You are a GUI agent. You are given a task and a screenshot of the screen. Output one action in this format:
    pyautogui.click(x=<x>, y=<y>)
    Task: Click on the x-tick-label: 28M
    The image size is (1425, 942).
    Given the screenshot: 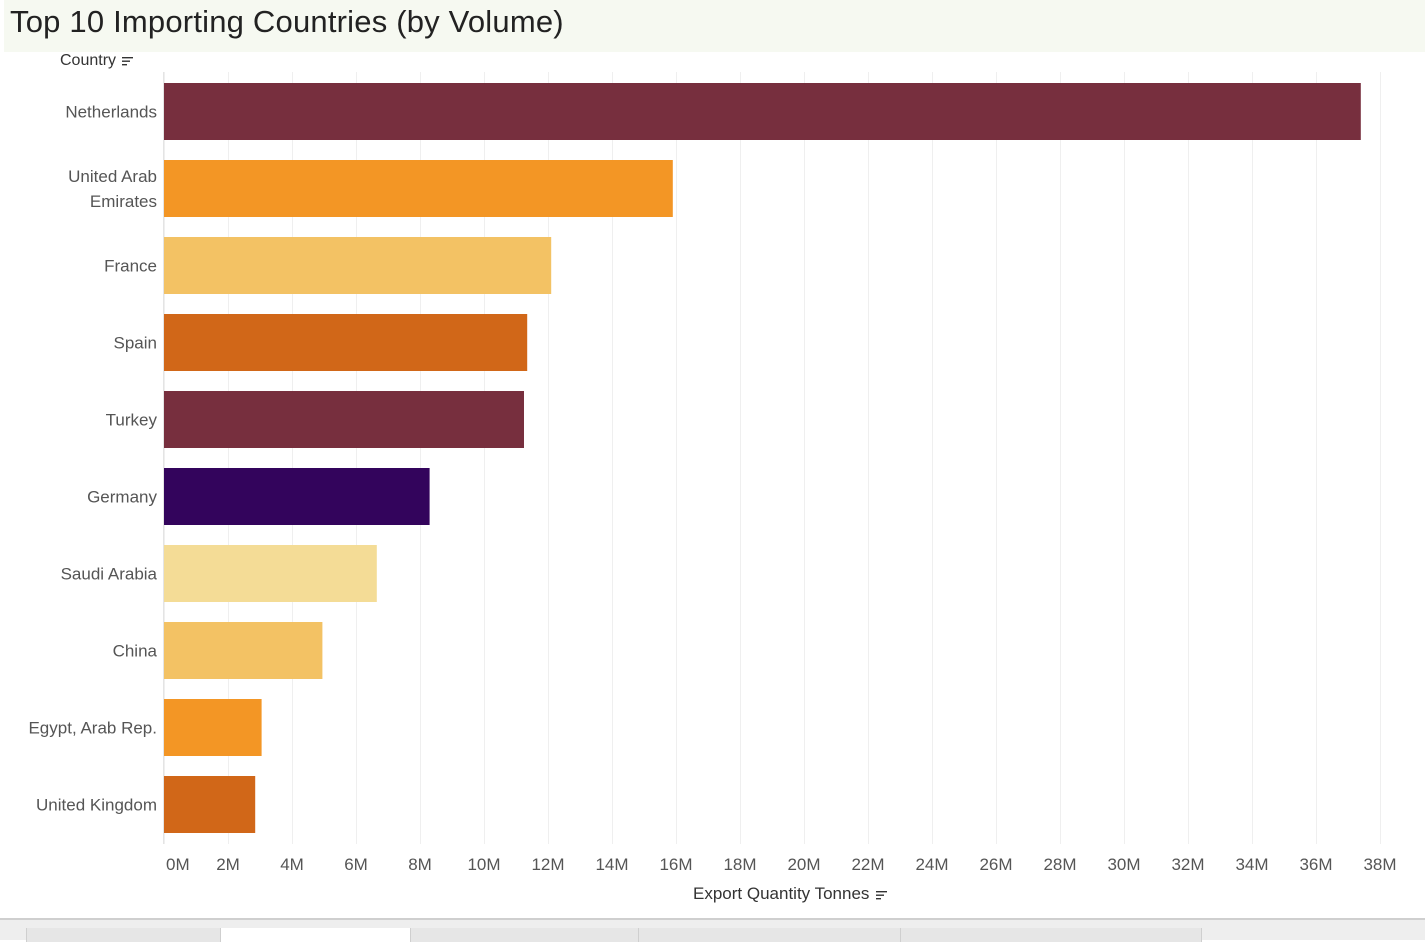 What is the action you would take?
    pyautogui.click(x=1059, y=864)
    